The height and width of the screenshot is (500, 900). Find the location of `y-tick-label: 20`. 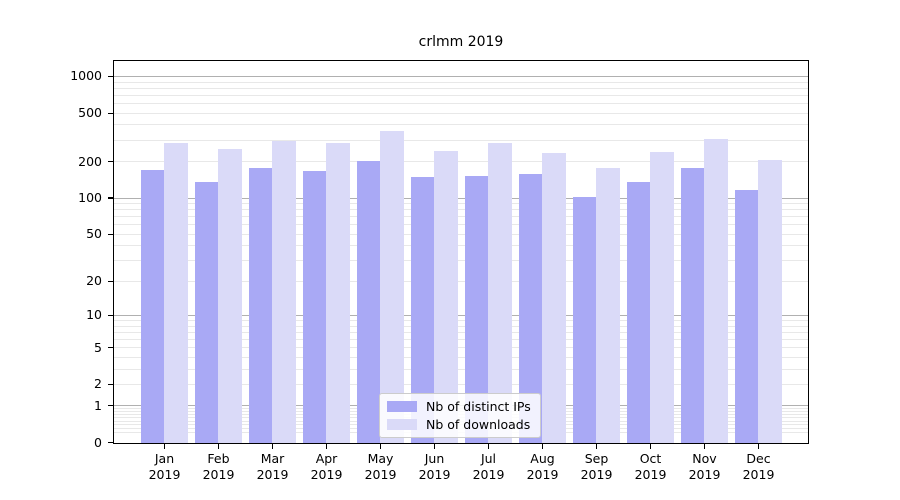

y-tick-label: 20 is located at coordinates (94, 281).